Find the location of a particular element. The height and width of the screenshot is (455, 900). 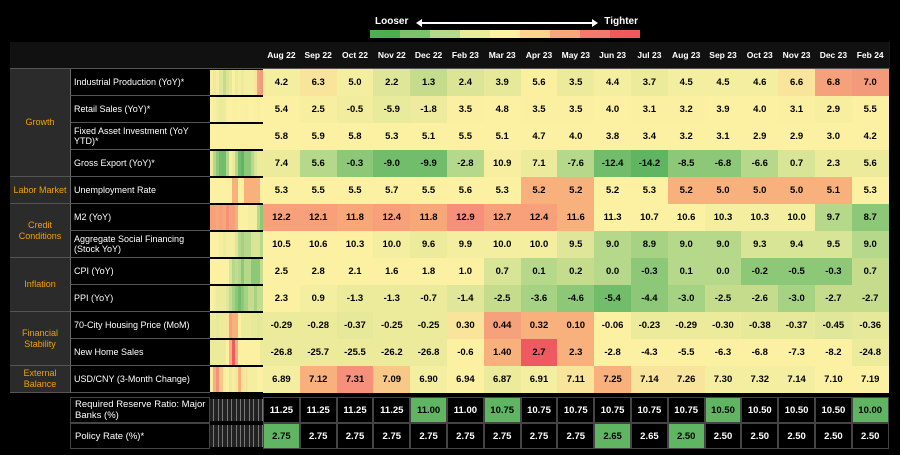

value-cell: 1.0 is located at coordinates (465, 271).